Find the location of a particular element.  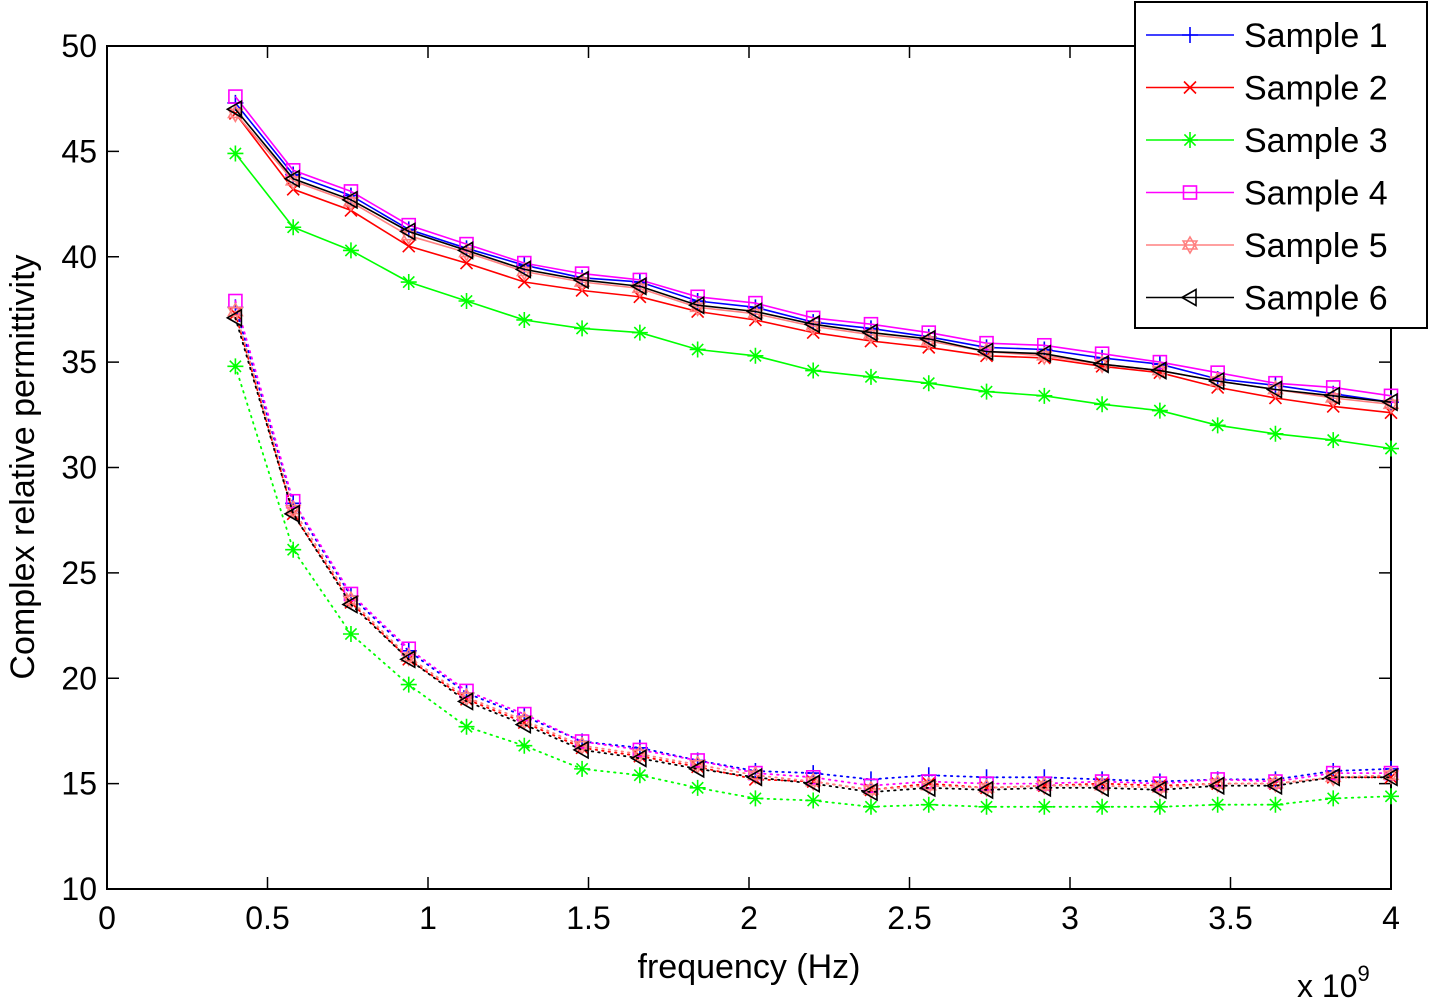

y-tick-label: 50 is located at coordinates (79, 46).